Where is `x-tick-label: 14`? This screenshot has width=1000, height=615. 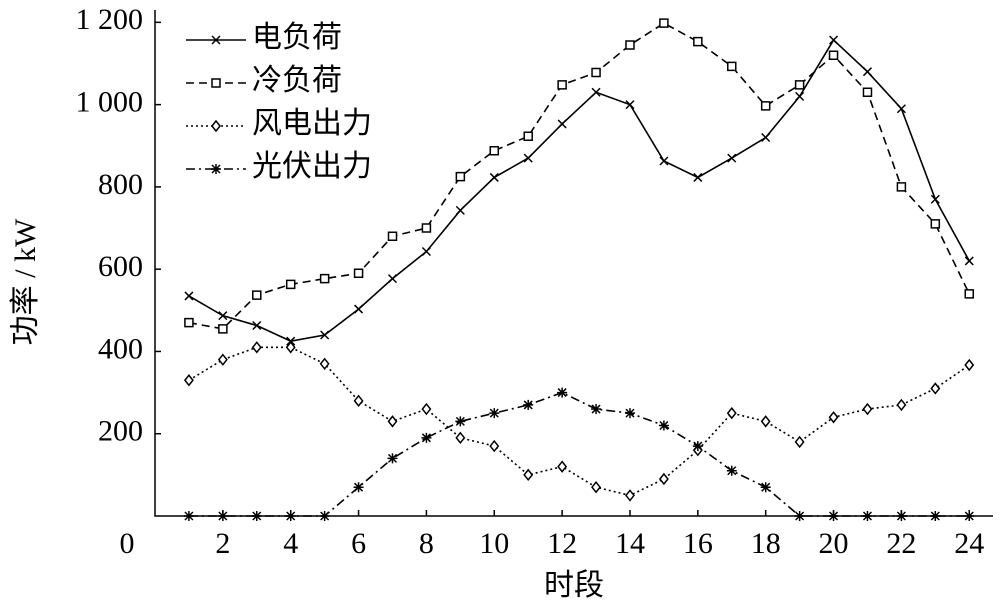 x-tick-label: 14 is located at coordinates (630, 543).